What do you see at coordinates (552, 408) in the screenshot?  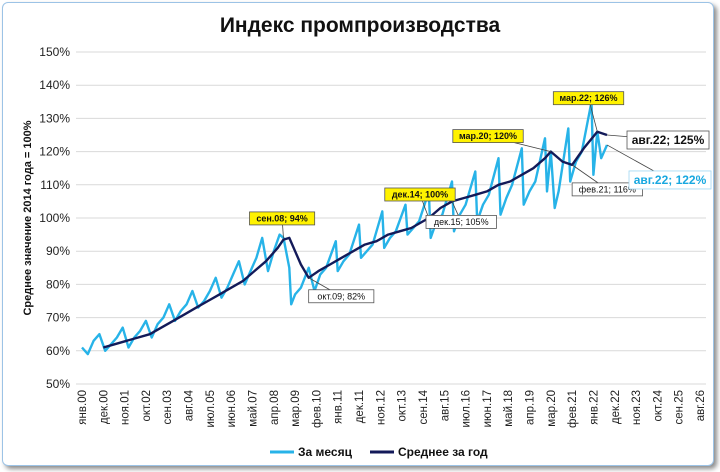 I see `x-tick-label: мар.20` at bounding box center [552, 408].